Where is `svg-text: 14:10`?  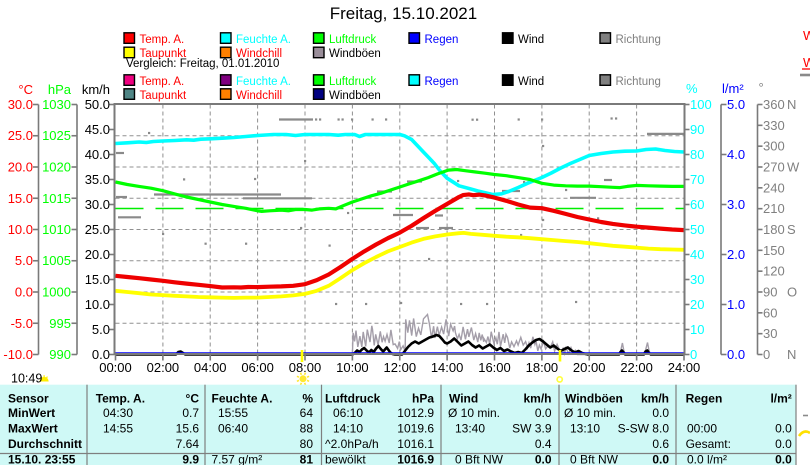 svg-text: 14:10 is located at coordinates (348, 429).